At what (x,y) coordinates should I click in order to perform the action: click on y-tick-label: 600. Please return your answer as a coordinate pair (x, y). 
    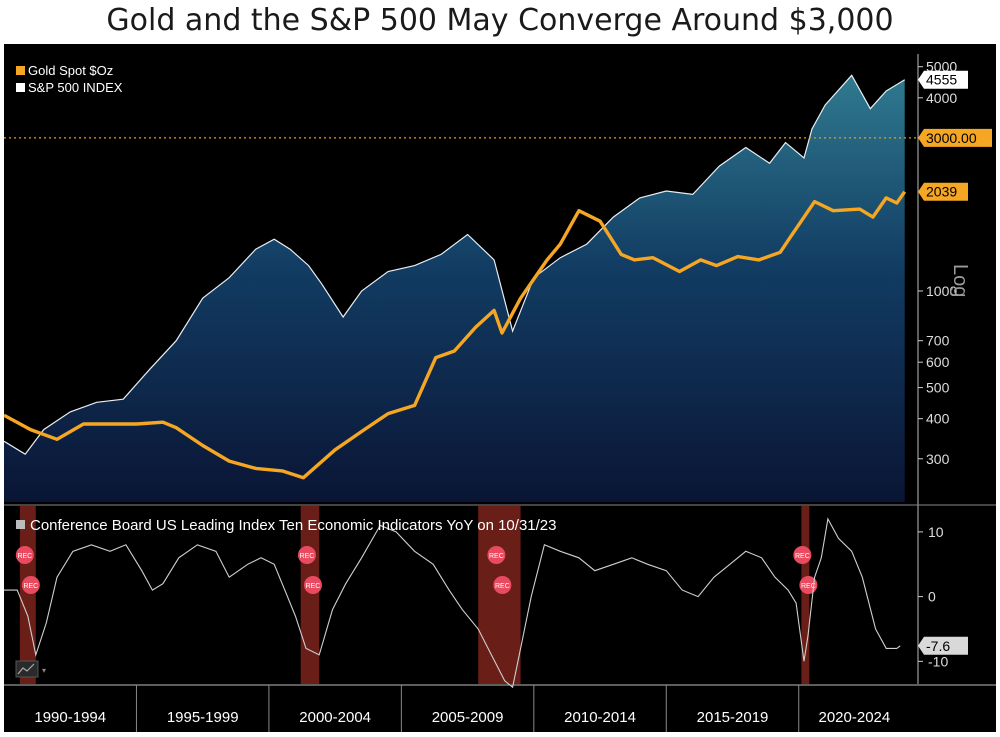
    Looking at the image, I should click on (938, 362).